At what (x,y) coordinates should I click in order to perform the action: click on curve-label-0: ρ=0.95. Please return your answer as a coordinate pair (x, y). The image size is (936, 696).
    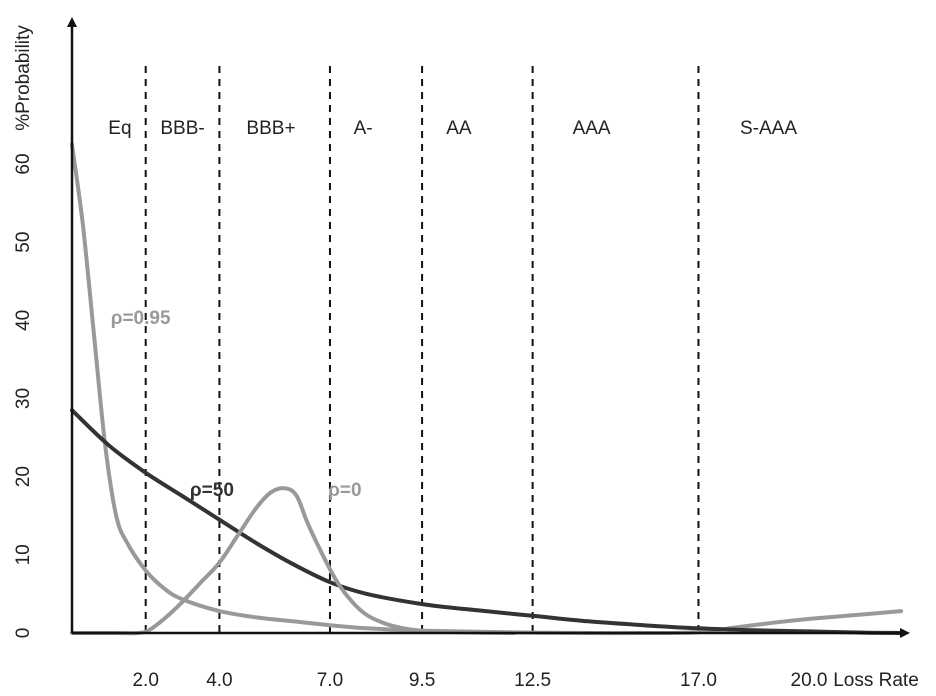
    Looking at the image, I should click on (141, 318).